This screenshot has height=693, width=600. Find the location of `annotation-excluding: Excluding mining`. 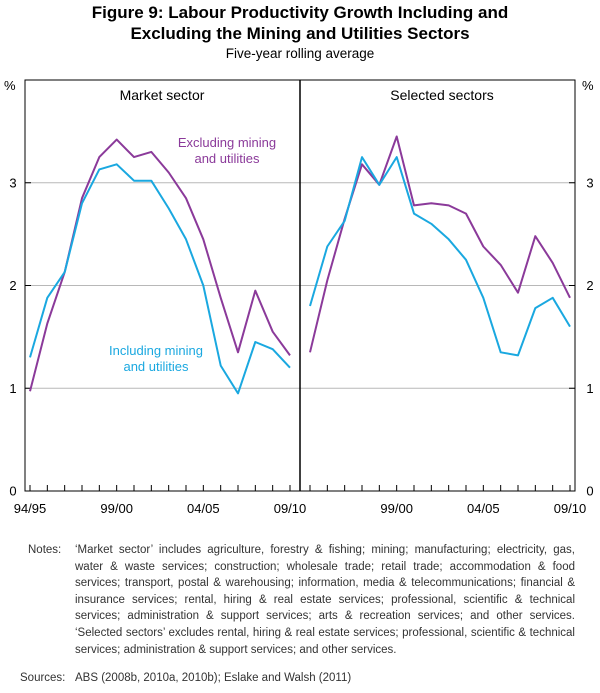

annotation-excluding: Excluding mining is located at coordinates (227, 142).